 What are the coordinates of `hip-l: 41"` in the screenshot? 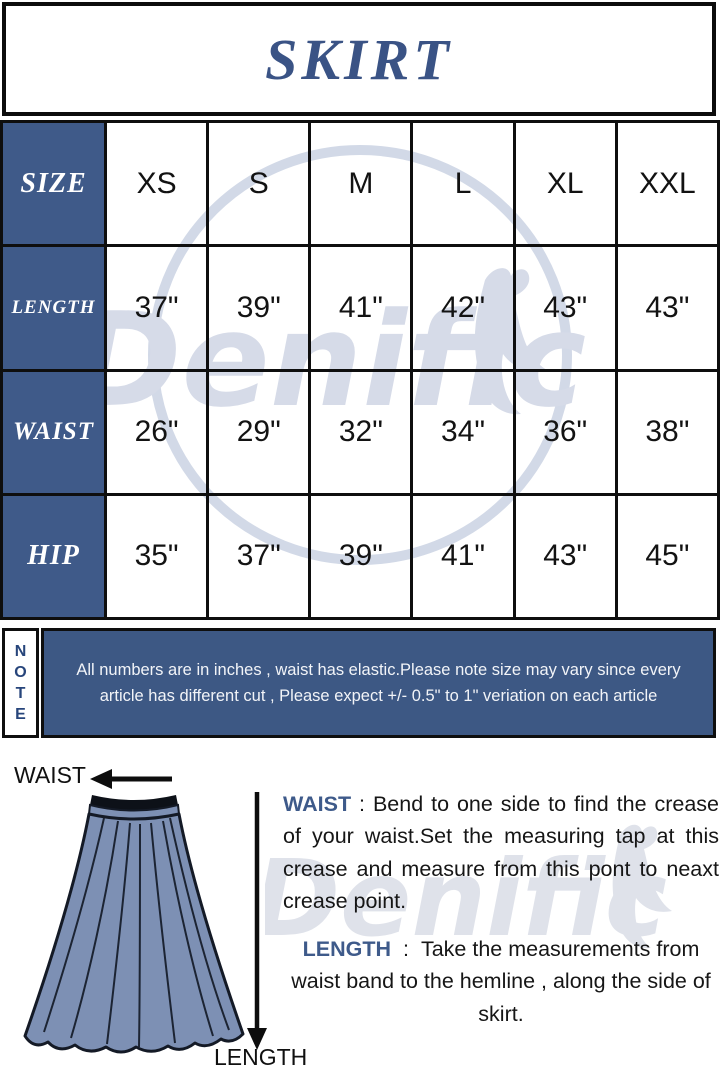 It's located at (463, 556).